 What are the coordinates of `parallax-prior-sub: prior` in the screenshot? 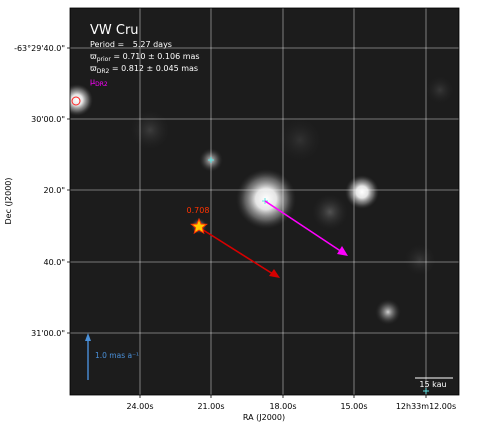 It's located at (104, 59).